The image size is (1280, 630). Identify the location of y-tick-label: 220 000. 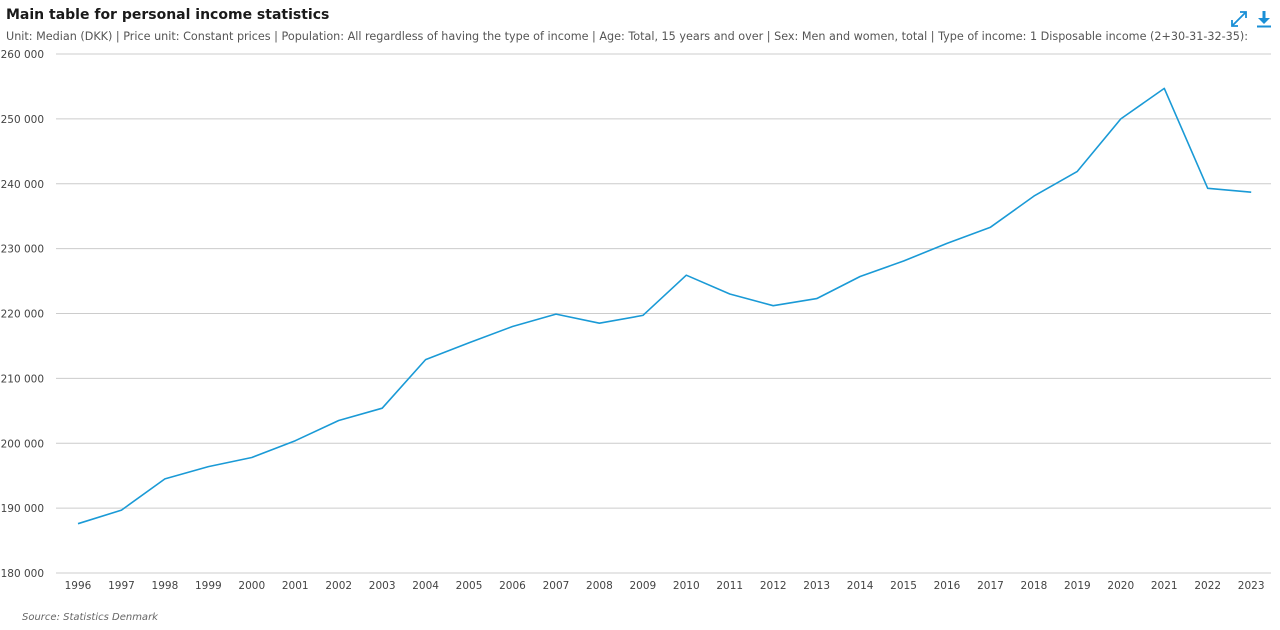
(22, 315).